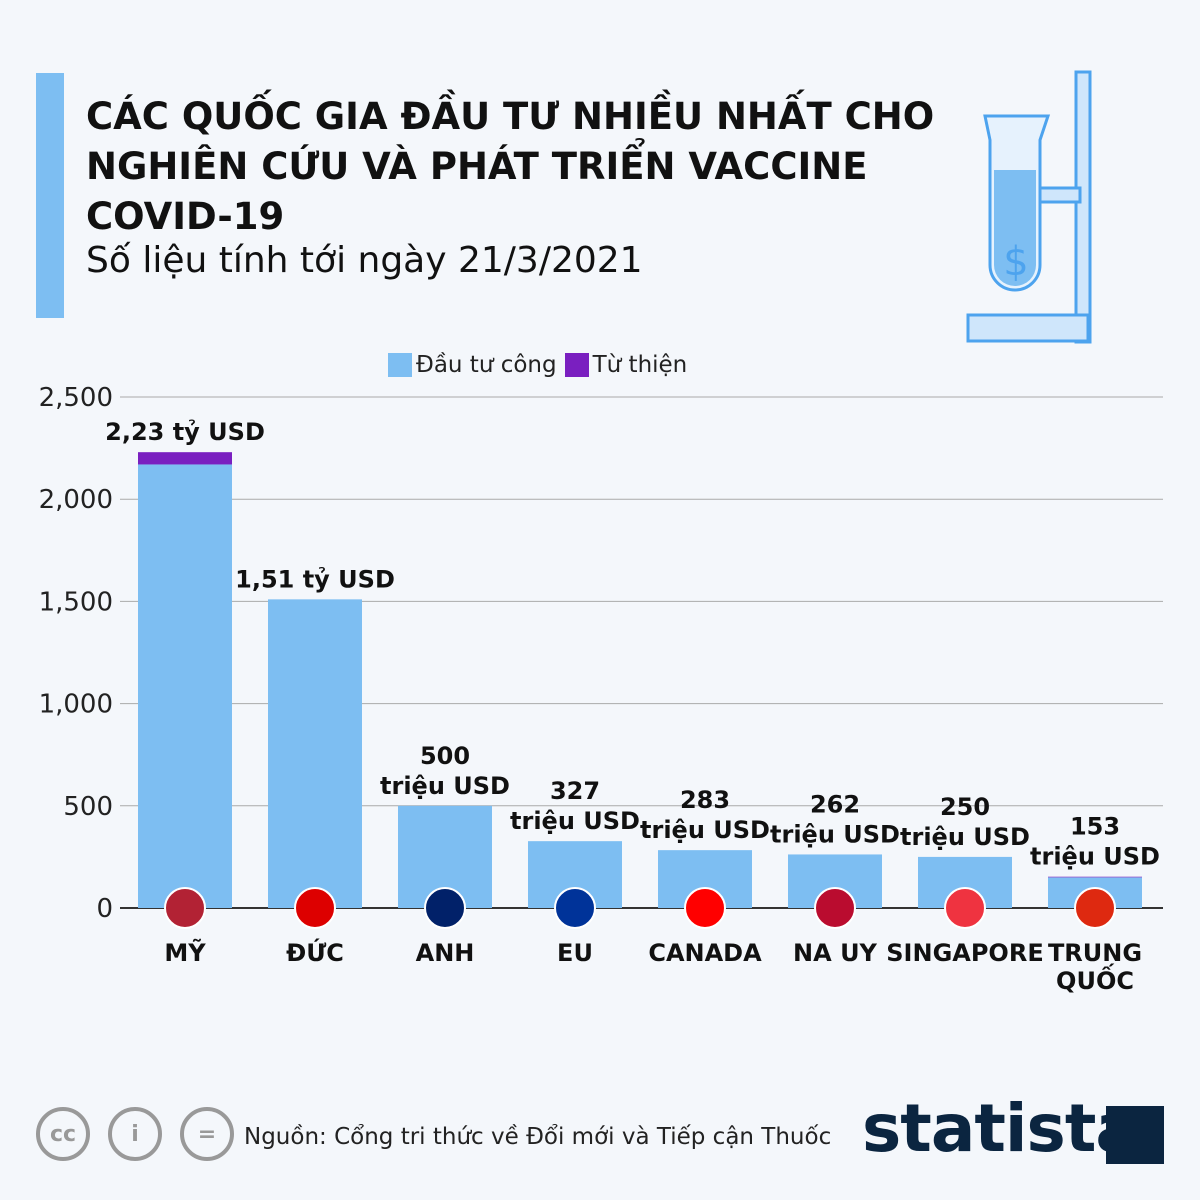 Image resolution: width=1200 pixels, height=1200 pixels. Describe the element at coordinates (50, 195) in the screenshot. I see `accent-bar` at that location.